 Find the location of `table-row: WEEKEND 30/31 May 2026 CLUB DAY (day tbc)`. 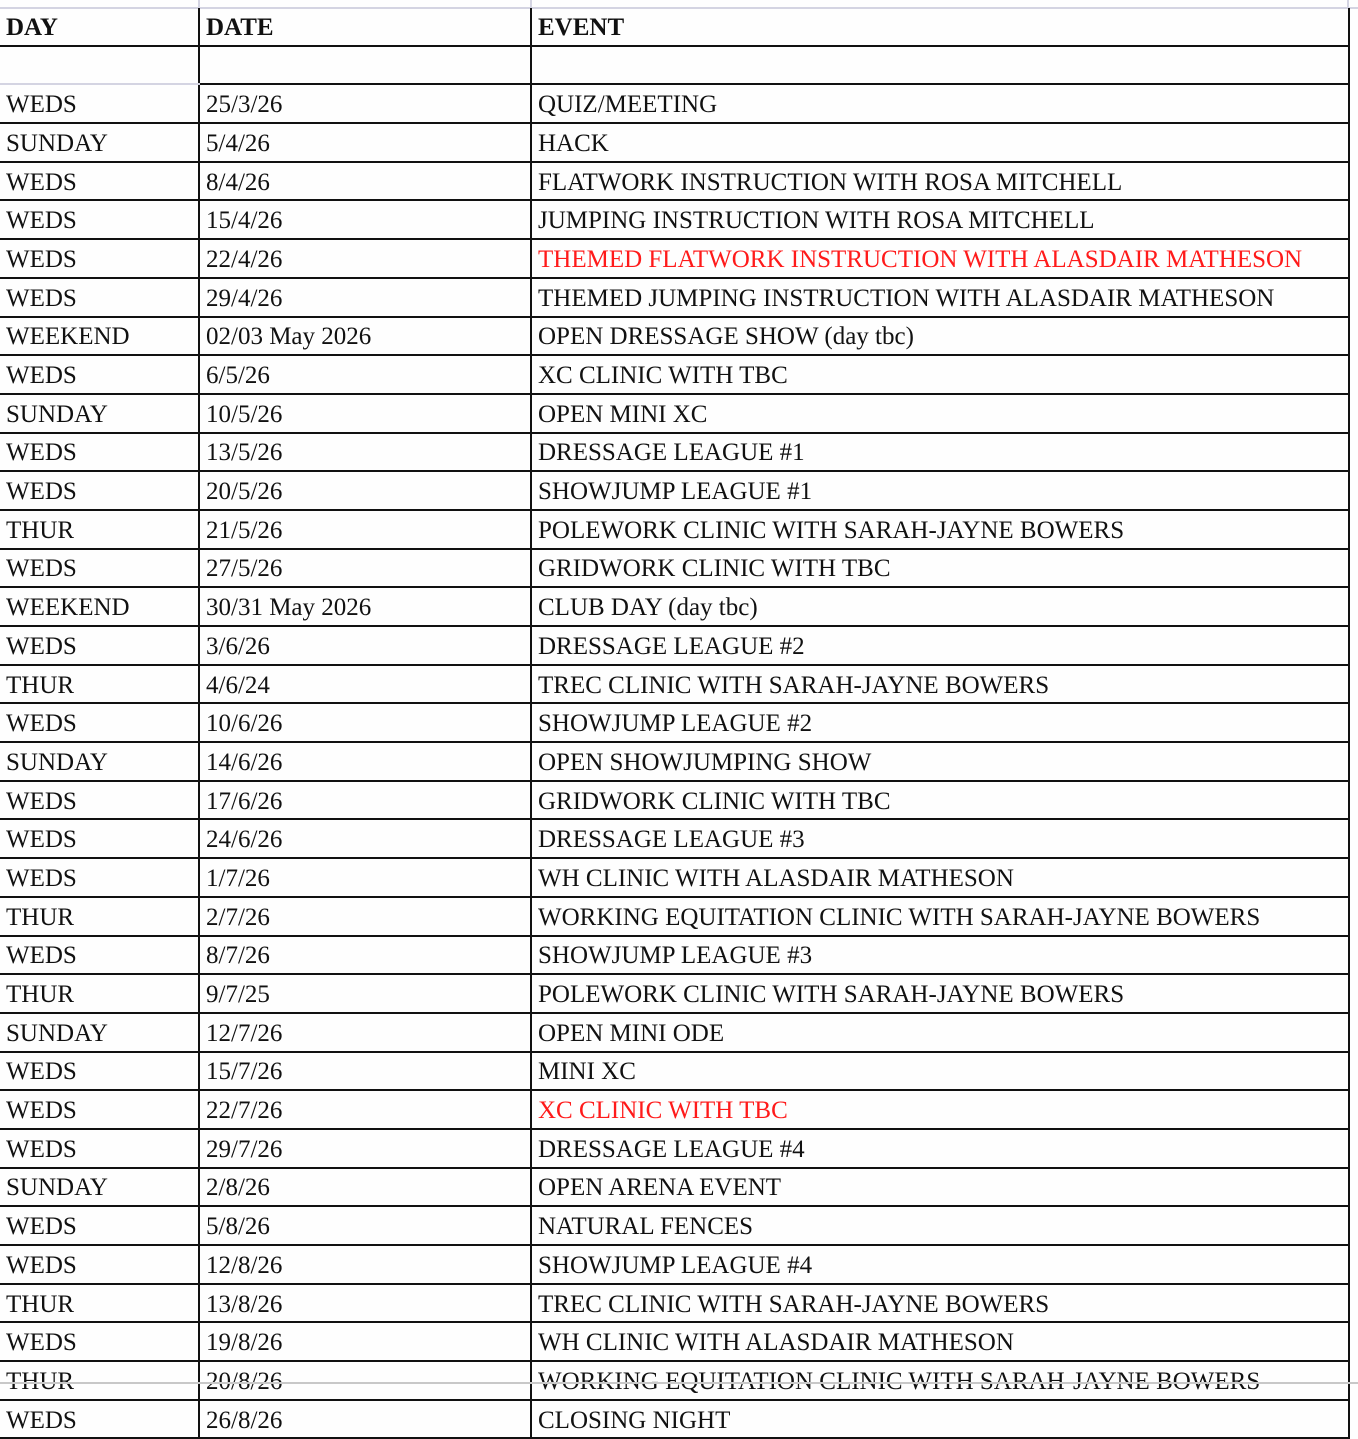

table-row: WEEKEND 30/31 May 2026 CLUB DAY (day tbc) is located at coordinates (675, 606).